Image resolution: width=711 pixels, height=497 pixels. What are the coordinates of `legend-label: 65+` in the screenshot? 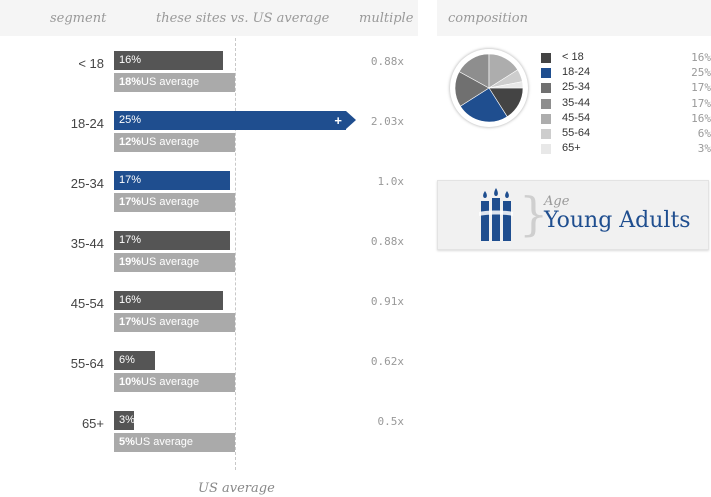 It's located at (571, 148).